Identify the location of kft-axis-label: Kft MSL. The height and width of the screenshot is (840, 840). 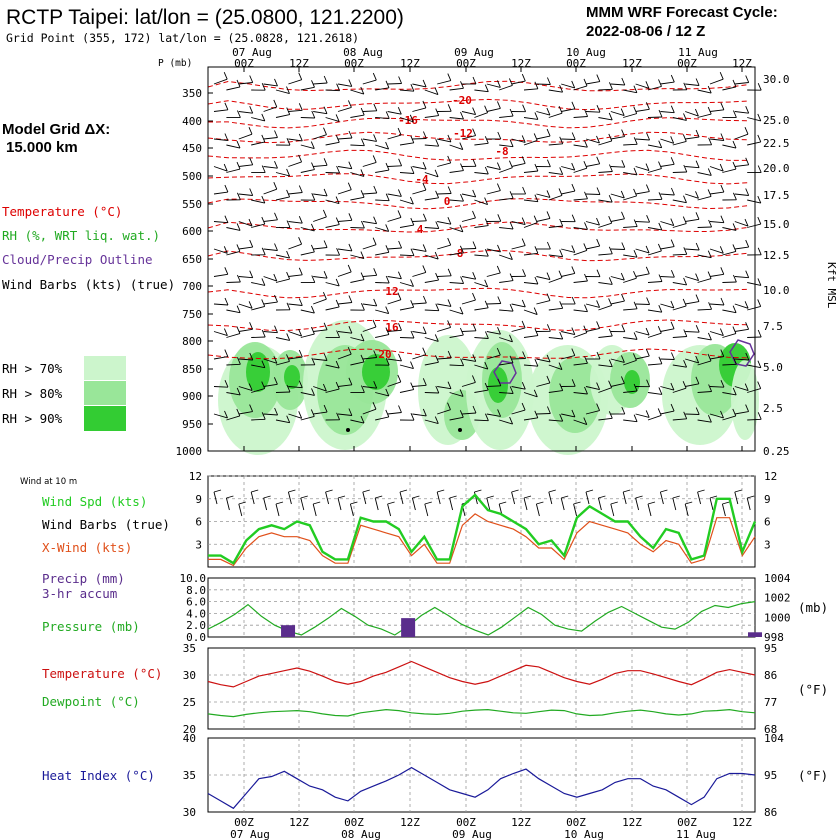
(831, 285).